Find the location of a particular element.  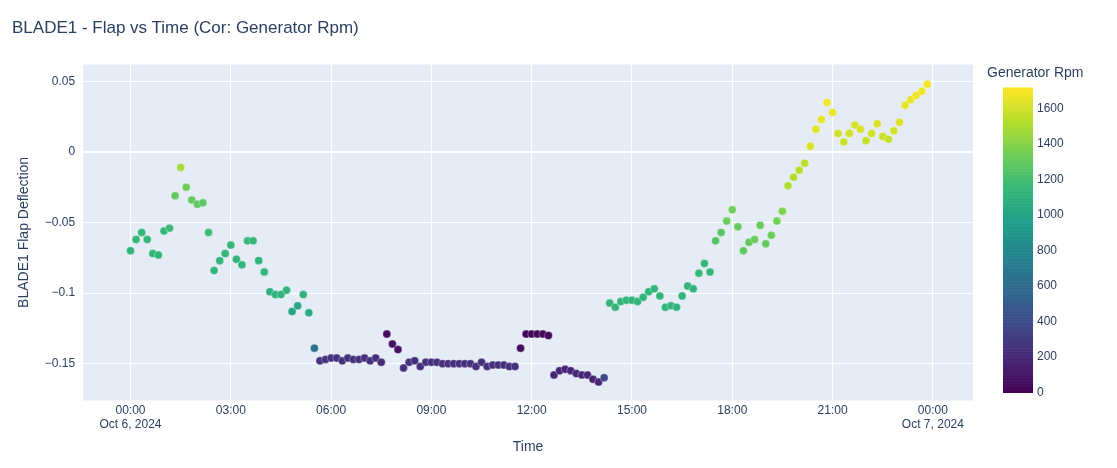

color-bar-label: 400 is located at coordinates (1047, 320).